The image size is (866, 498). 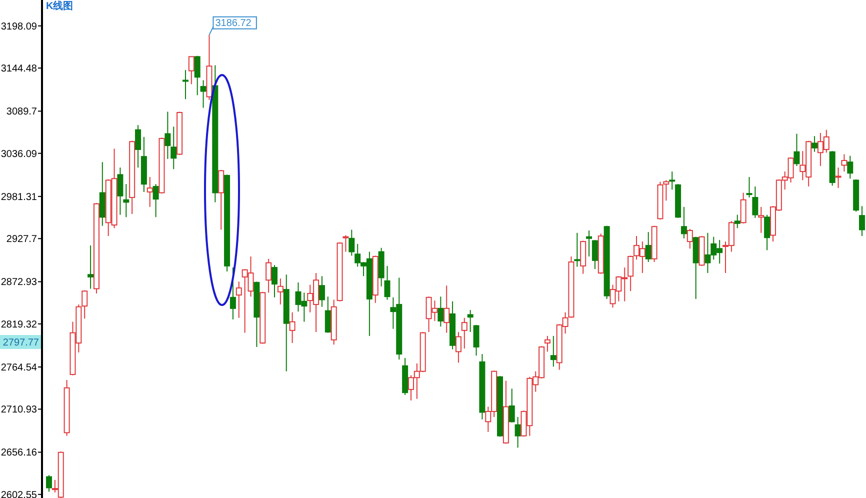 What do you see at coordinates (19, 453) in the screenshot?
I see `y-tick-label: 2656.16` at bounding box center [19, 453].